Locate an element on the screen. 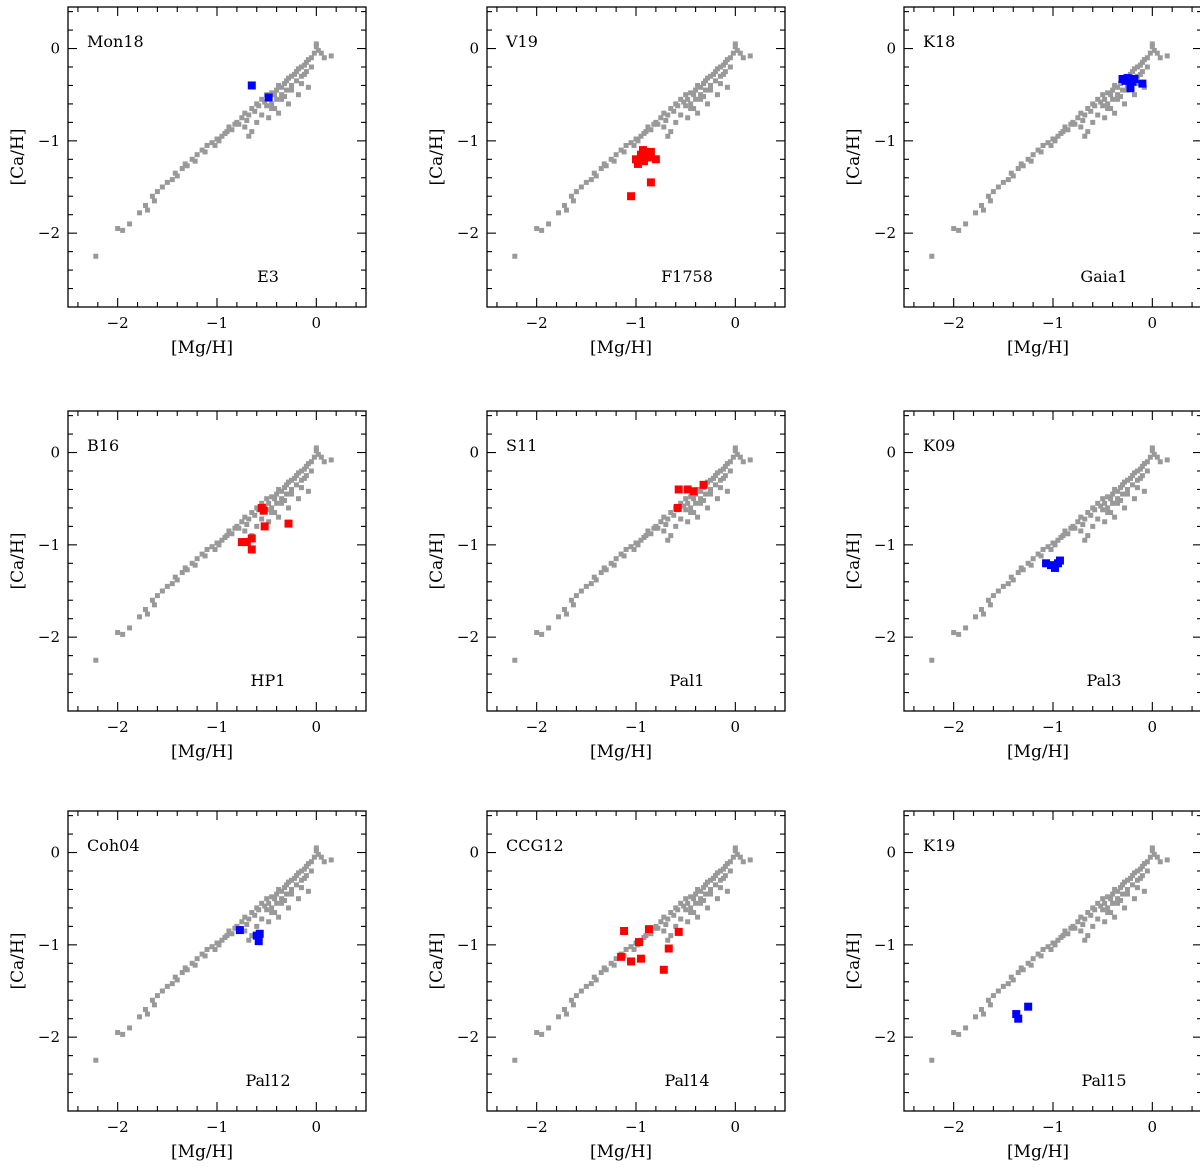 This screenshot has height=1175, width=1200. x-tick-label: 0 is located at coordinates (1153, 1127).